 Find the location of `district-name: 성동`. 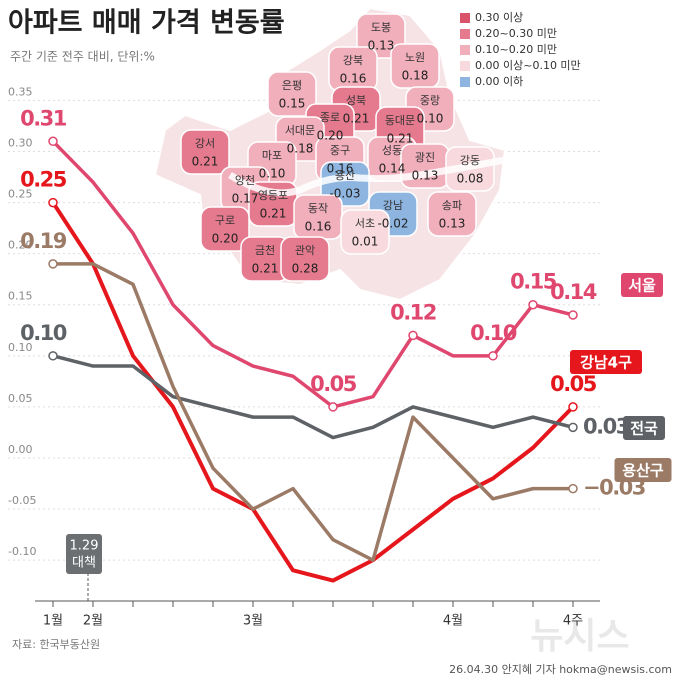

district-name: 성동 is located at coordinates (392, 150).